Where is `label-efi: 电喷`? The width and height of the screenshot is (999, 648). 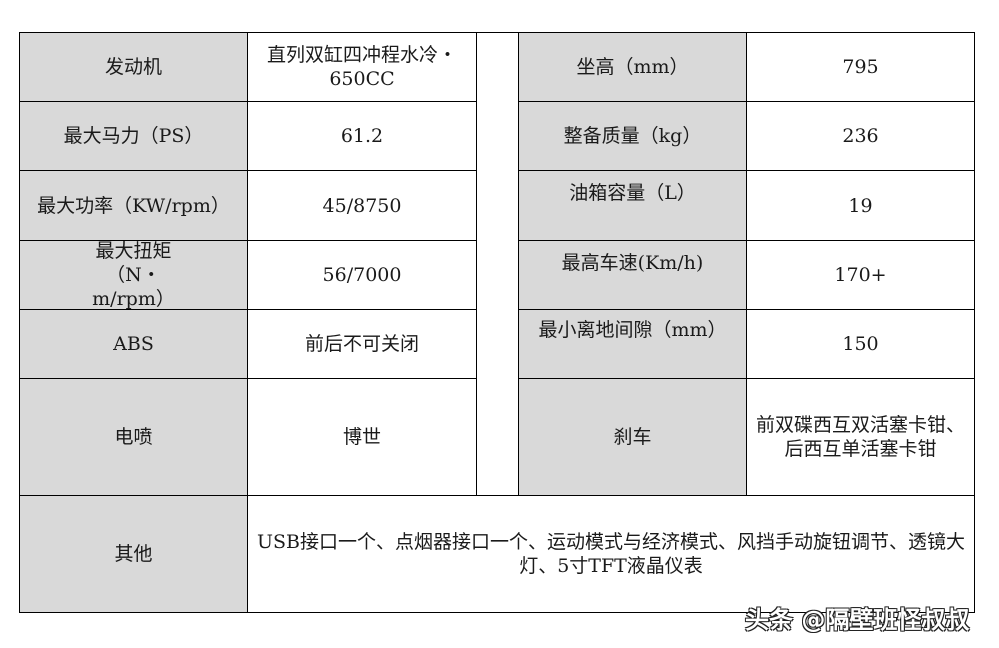
label-efi: 电喷 is located at coordinates (133, 437).